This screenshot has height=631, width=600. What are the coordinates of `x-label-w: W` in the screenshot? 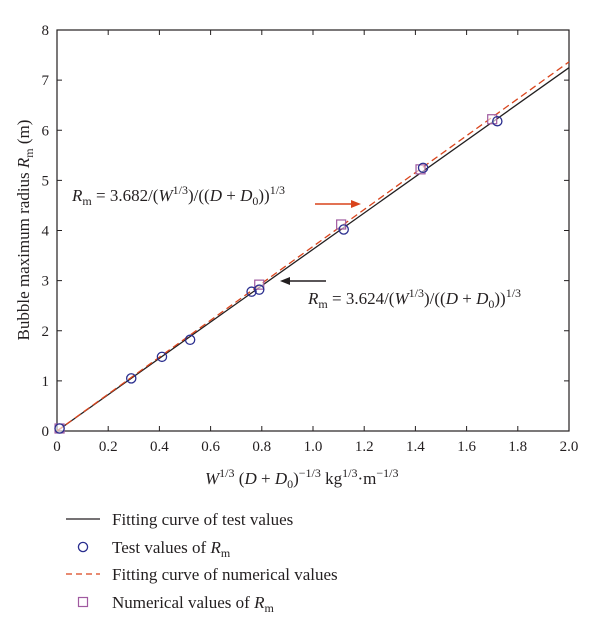 It's located at (213, 478).